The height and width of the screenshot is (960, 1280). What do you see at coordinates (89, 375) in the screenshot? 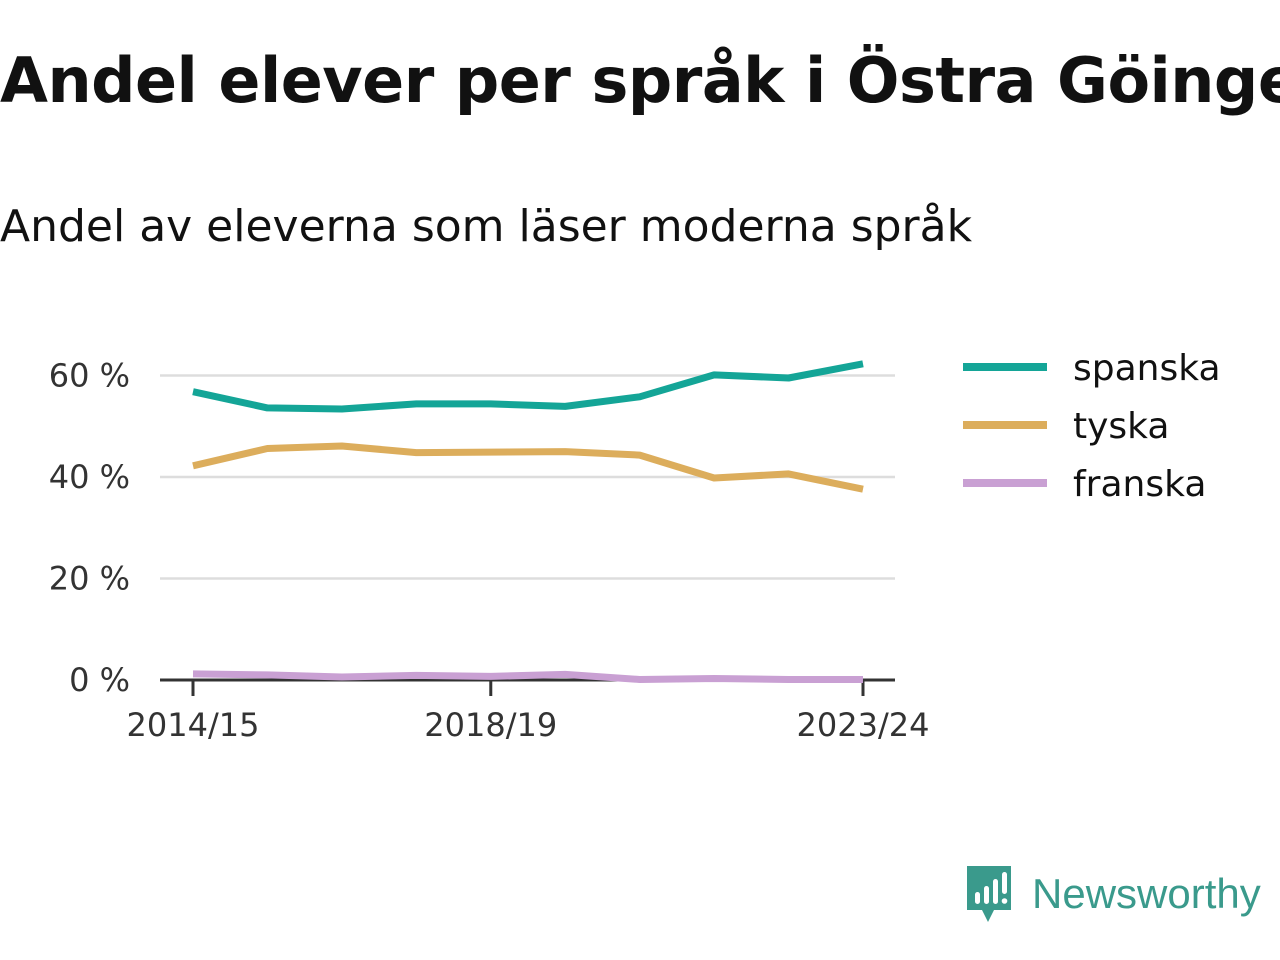
I see `y-tick-label: 60 %` at bounding box center [89, 375].